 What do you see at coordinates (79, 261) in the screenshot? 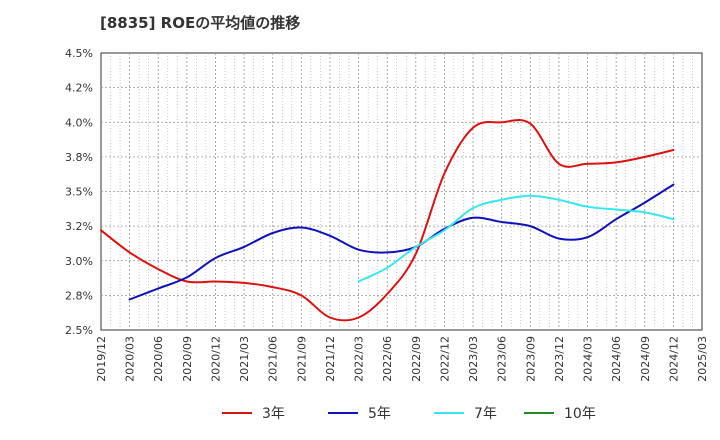
I see `y-tick-label: 3.0%` at bounding box center [79, 261].